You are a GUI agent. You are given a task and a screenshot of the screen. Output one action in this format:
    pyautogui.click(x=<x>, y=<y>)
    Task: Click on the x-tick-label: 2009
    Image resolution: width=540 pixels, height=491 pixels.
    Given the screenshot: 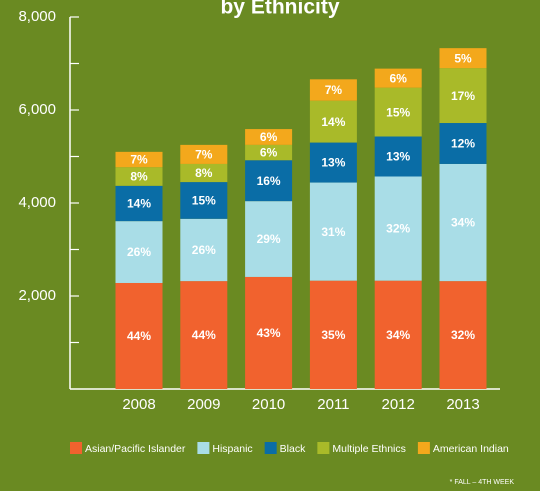 What is the action you would take?
    pyautogui.click(x=203, y=404)
    